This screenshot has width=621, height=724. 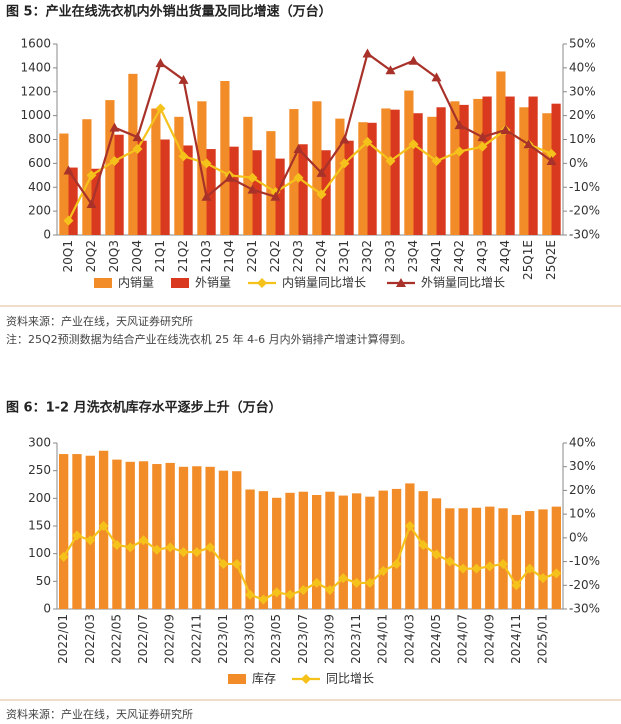 What do you see at coordinates (482, 256) in the screenshot?
I see `x-tick-label: 24Q3` at bounding box center [482, 256].